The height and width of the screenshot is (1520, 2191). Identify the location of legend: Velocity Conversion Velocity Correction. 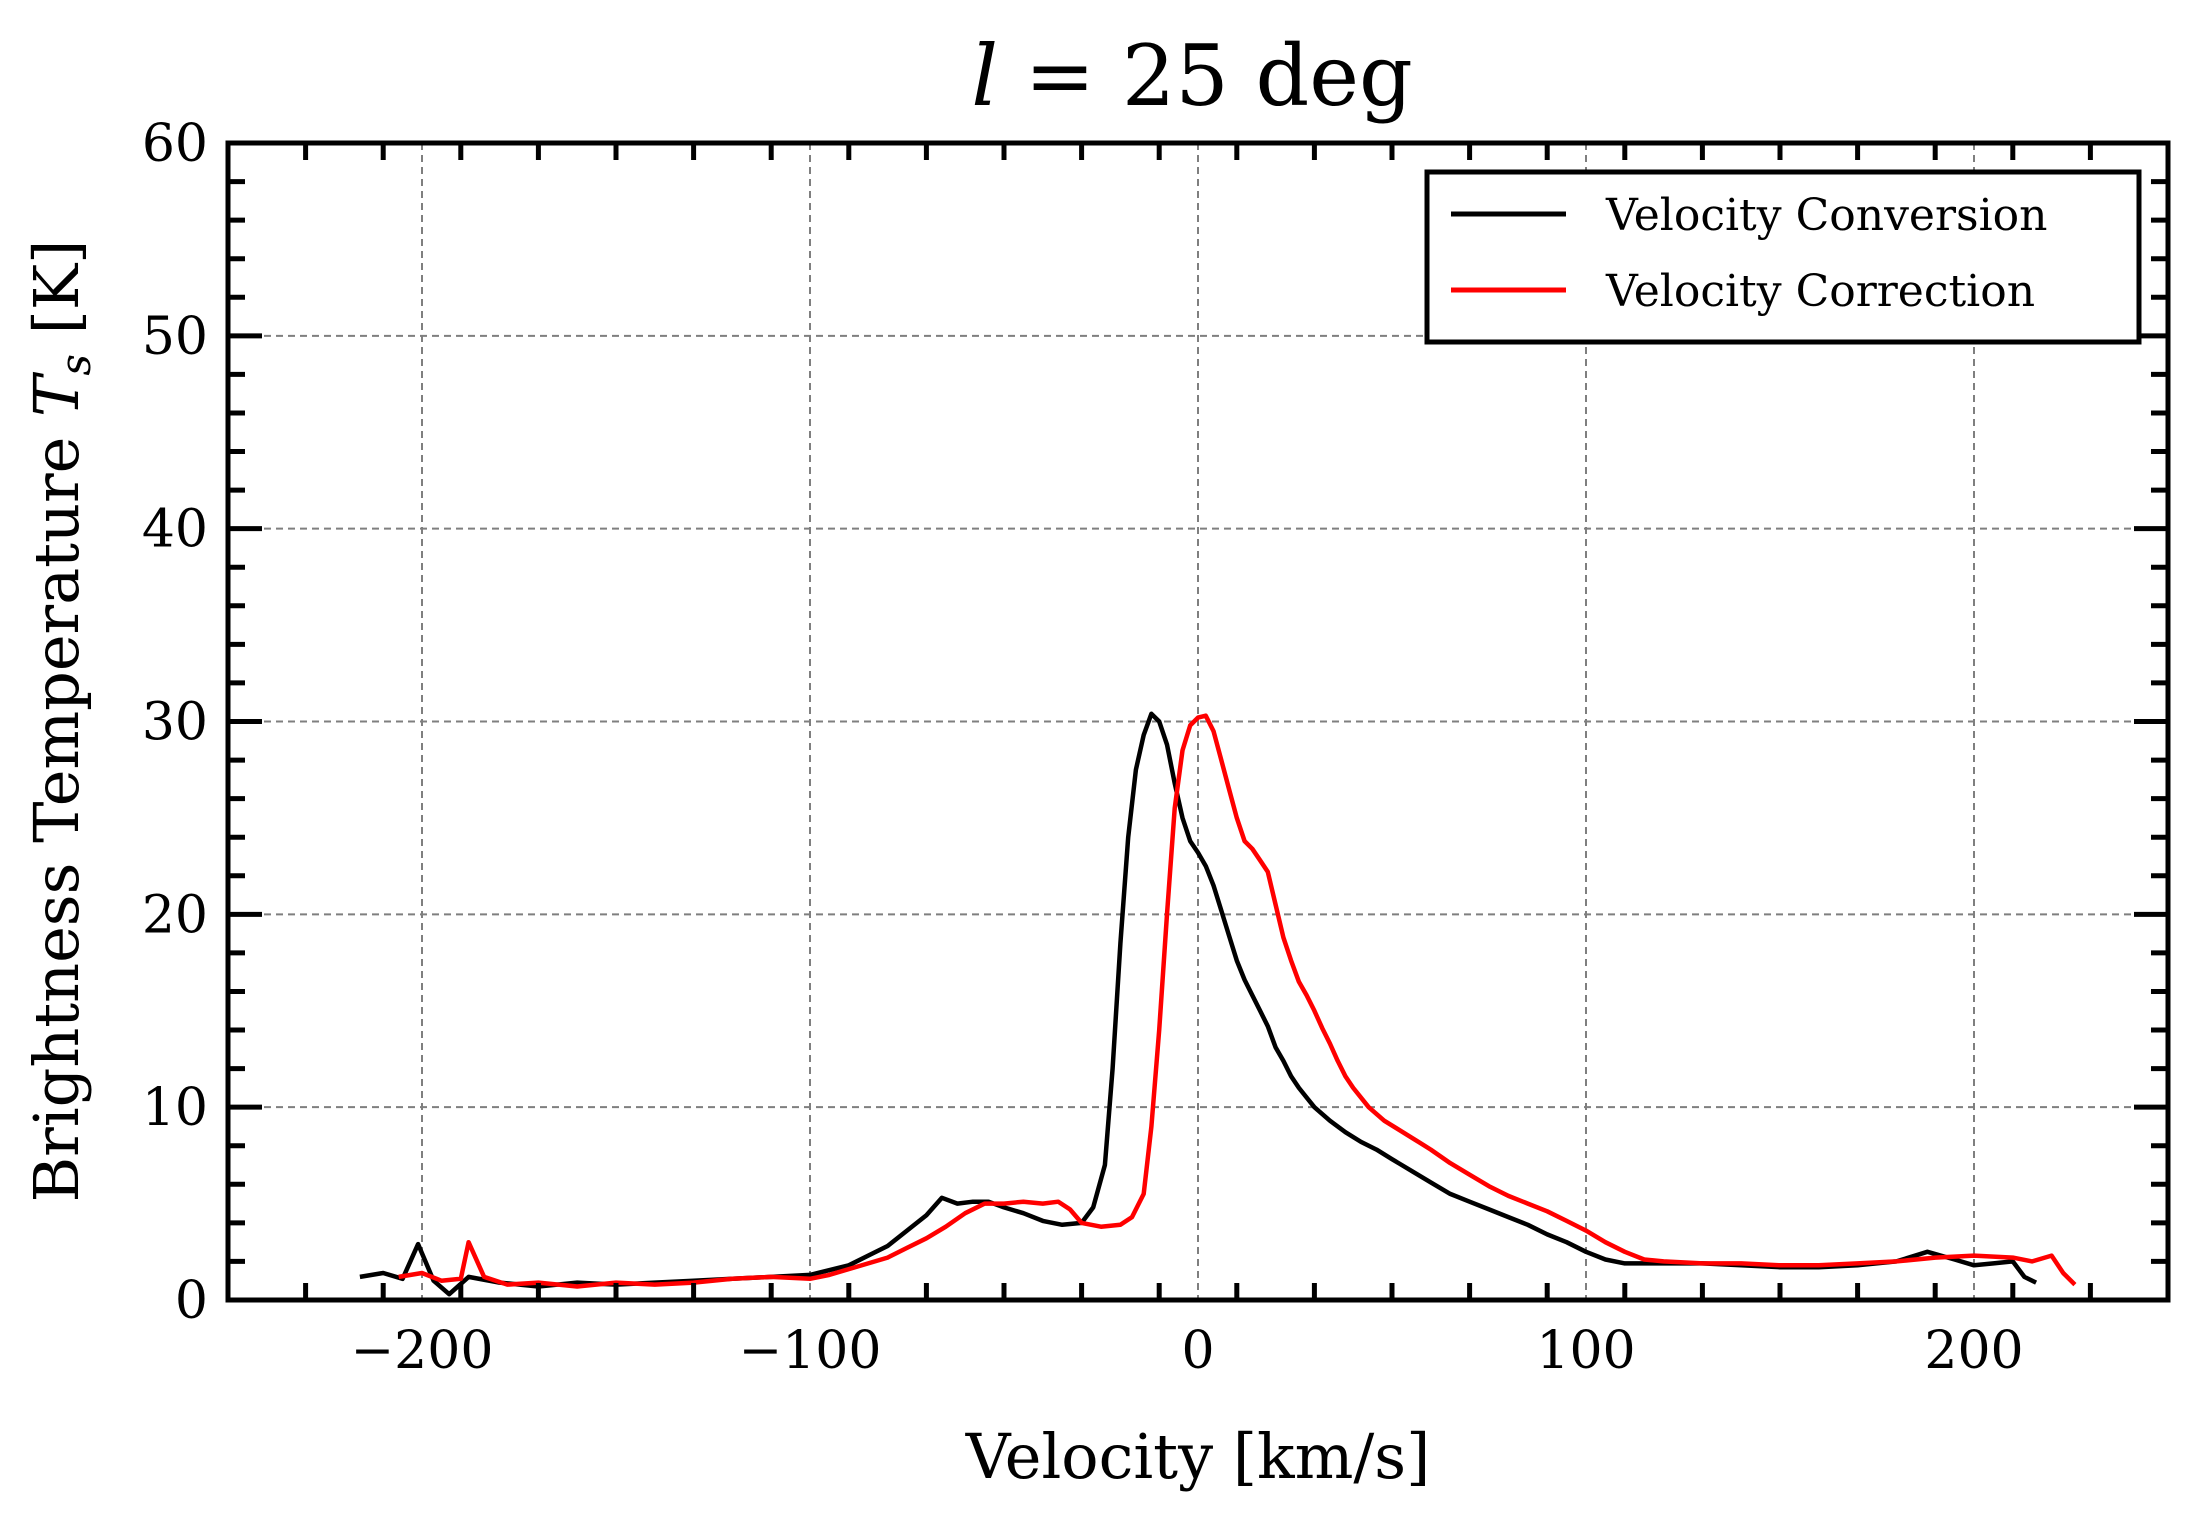
(1783, 257).